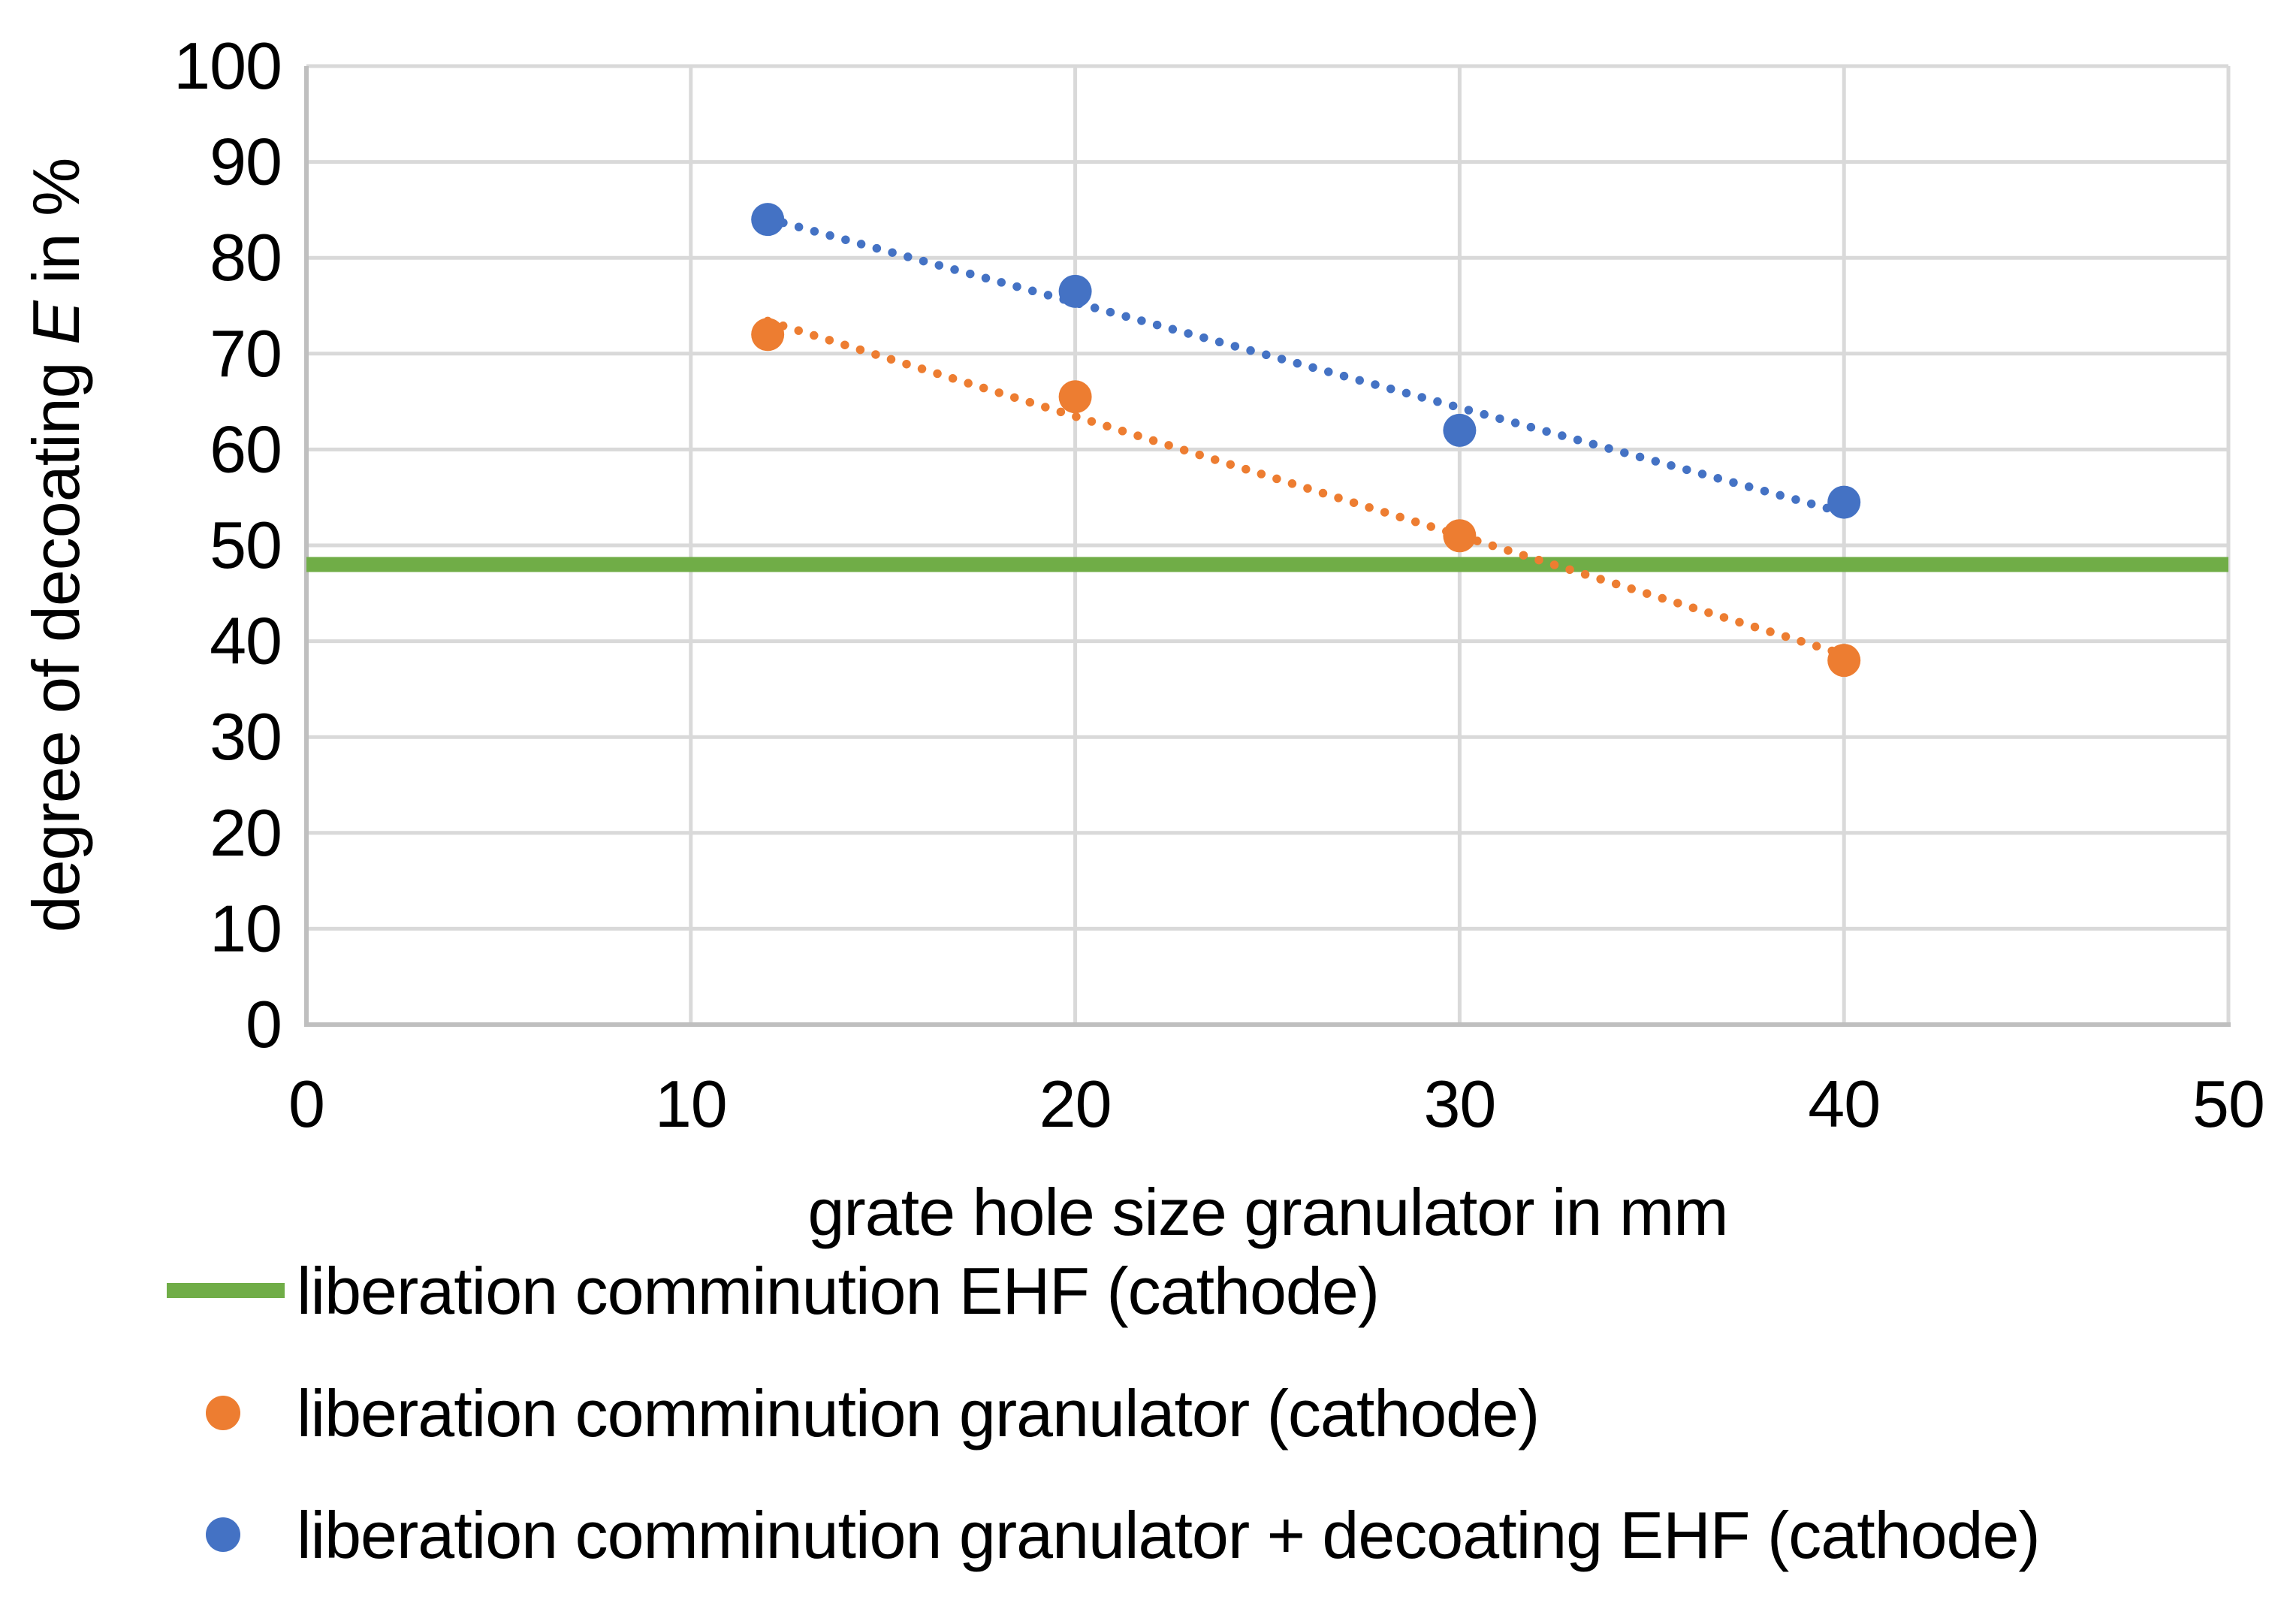 The height and width of the screenshot is (1612, 2296). What do you see at coordinates (246, 257) in the screenshot?
I see `y-tick-label: 80` at bounding box center [246, 257].